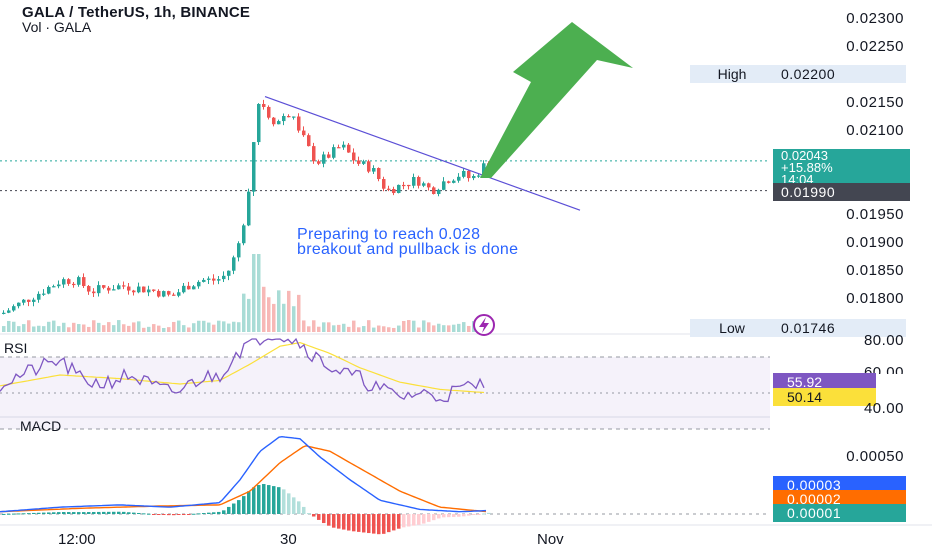 Image resolution: width=932 pixels, height=550 pixels. I want to click on descending-trendline, so click(422, 153).